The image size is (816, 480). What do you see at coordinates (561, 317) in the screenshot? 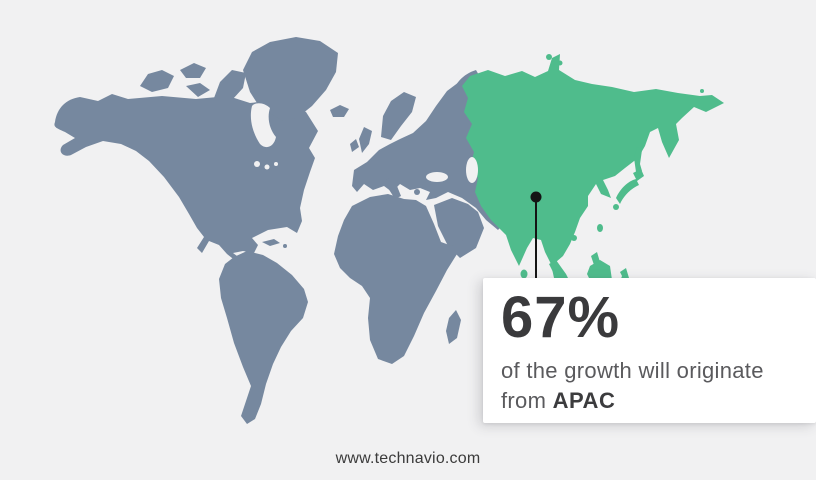
I see `stat-value: 67%` at bounding box center [561, 317].